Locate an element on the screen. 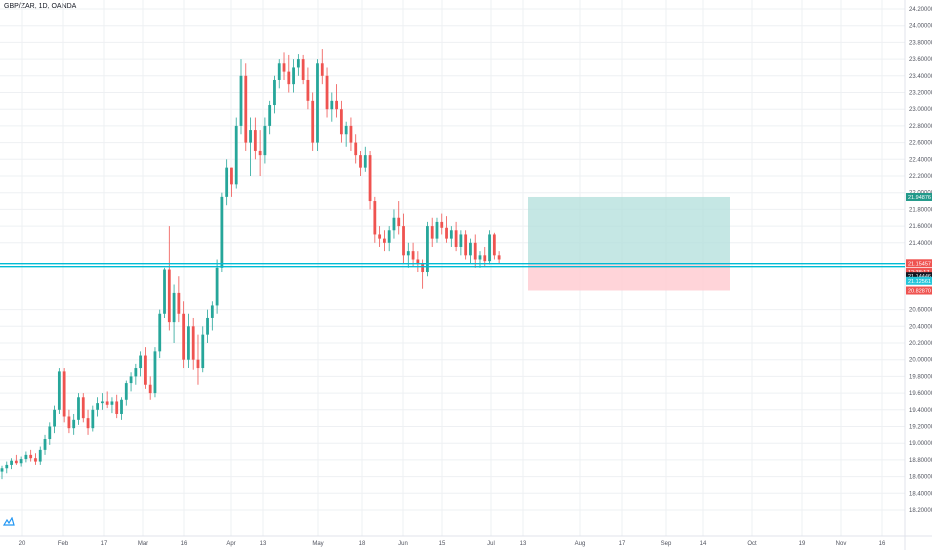  y-tick-label: 23.80000 is located at coordinates (920, 43).